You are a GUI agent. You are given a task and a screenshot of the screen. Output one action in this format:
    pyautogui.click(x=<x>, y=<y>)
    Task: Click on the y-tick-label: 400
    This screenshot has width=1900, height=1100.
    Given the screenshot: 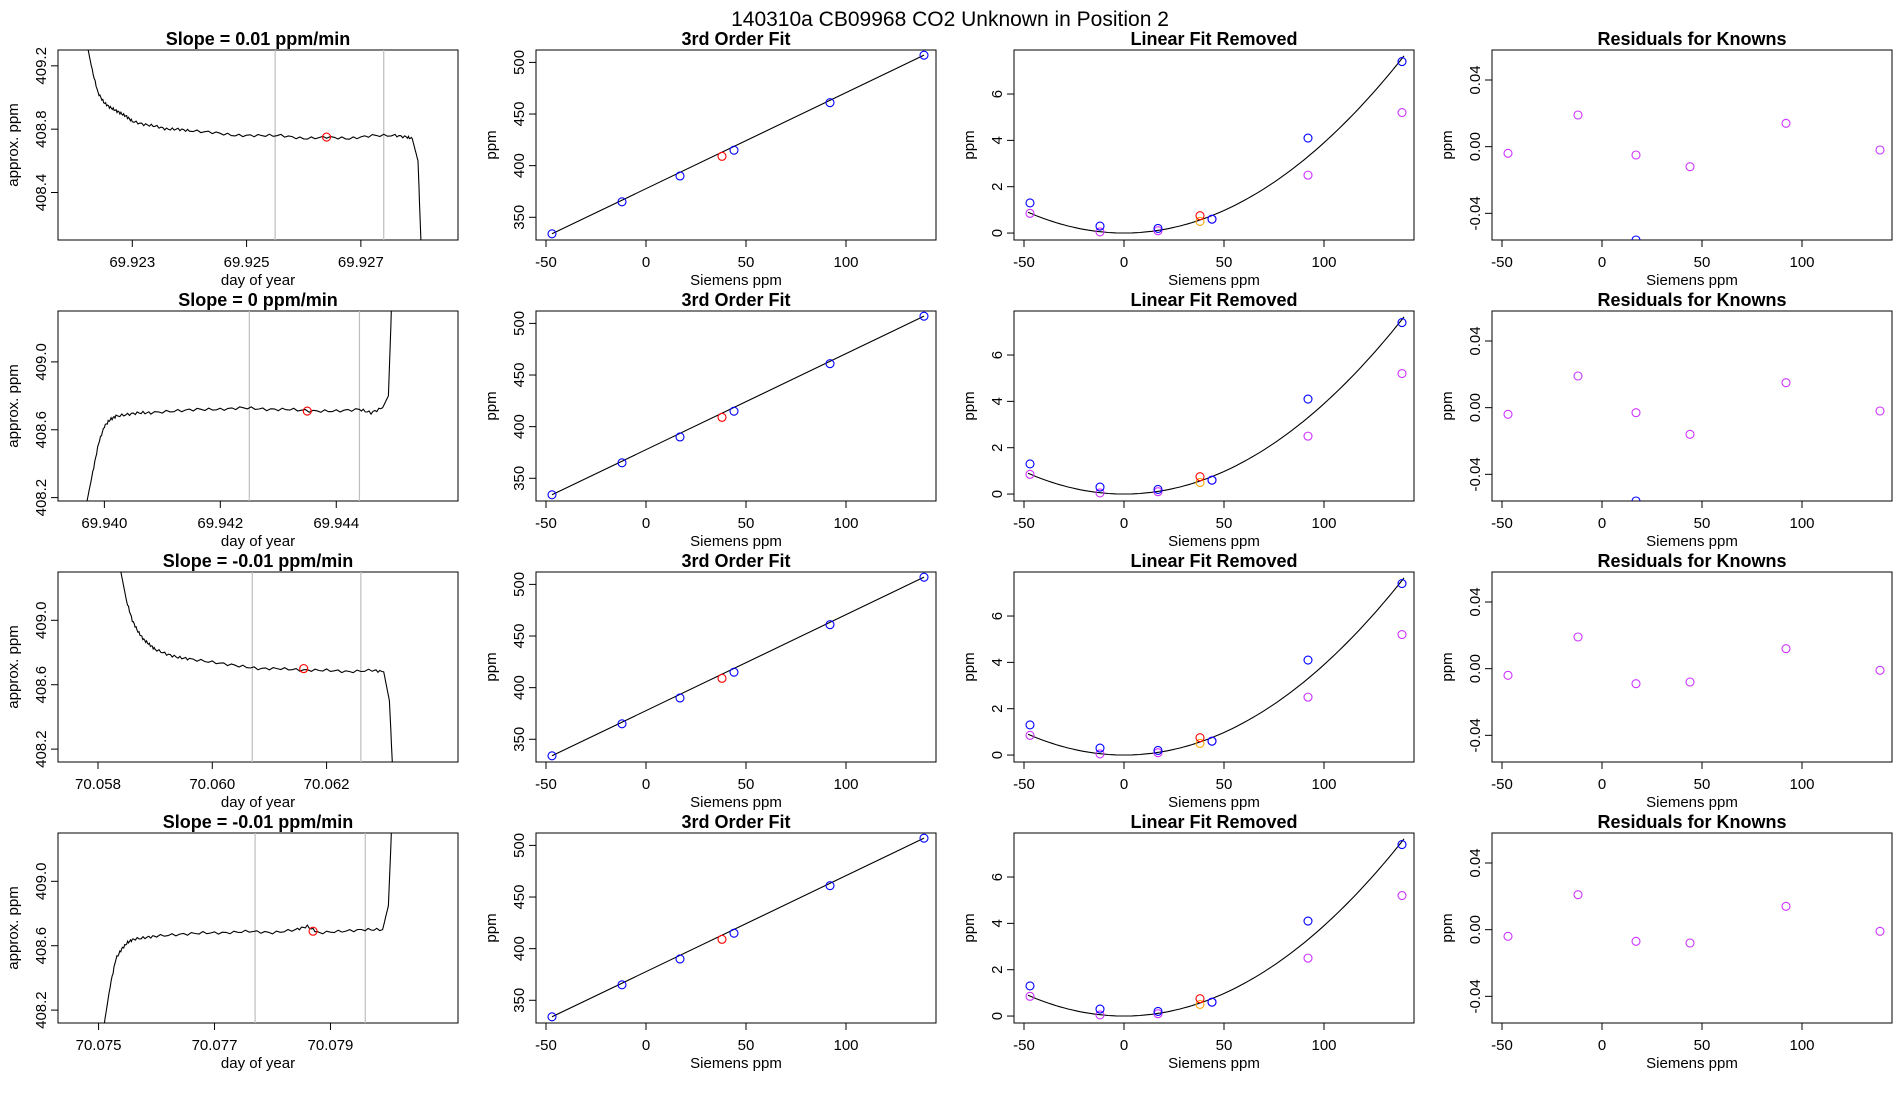 What is the action you would take?
    pyautogui.click(x=519, y=165)
    